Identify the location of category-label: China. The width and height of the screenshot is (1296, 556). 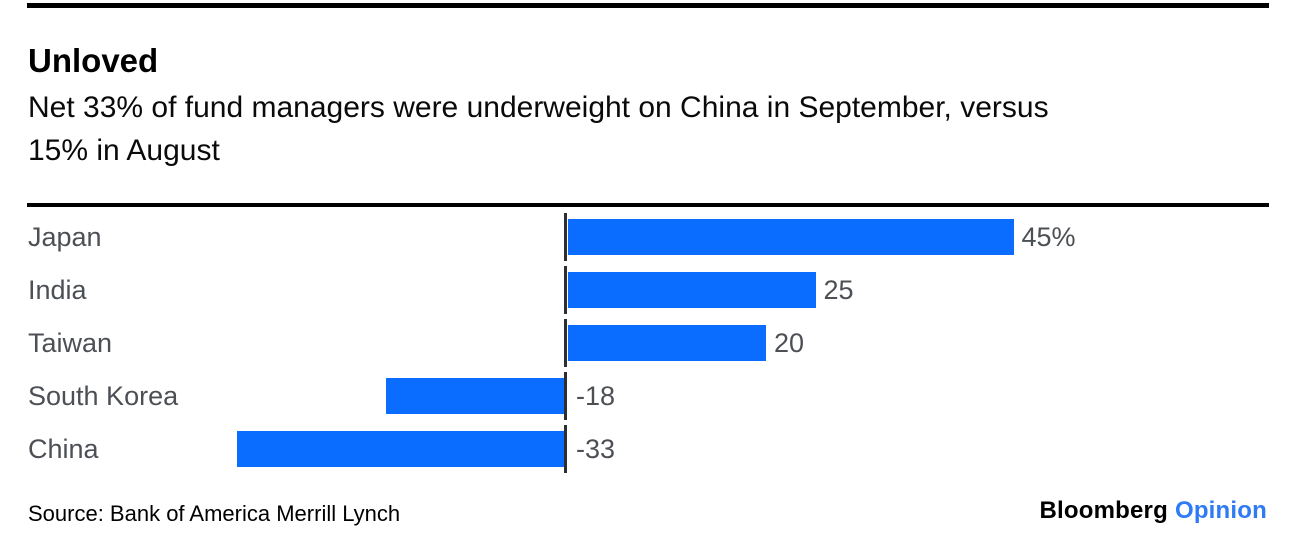
(63, 449).